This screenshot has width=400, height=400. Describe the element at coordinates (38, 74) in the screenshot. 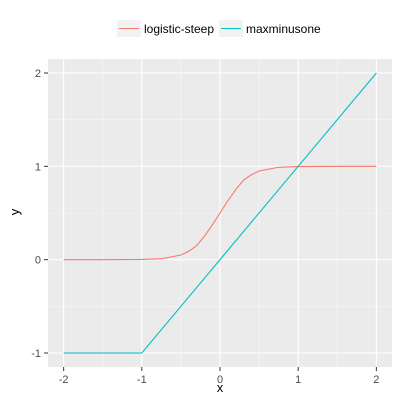

I see `y-tick-label: 2` at that location.